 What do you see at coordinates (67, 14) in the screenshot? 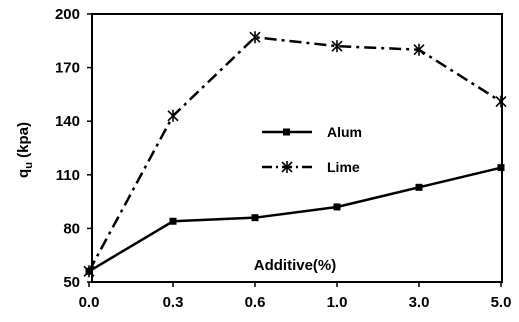
I see `y-tick-label: 200` at bounding box center [67, 14].